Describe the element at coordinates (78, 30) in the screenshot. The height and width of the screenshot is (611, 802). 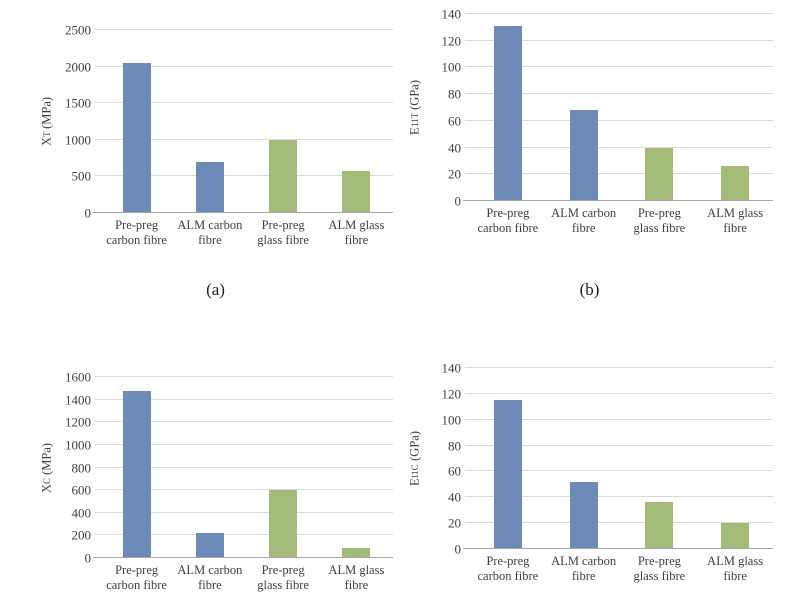
I see `y-tick-label: 2500` at that location.